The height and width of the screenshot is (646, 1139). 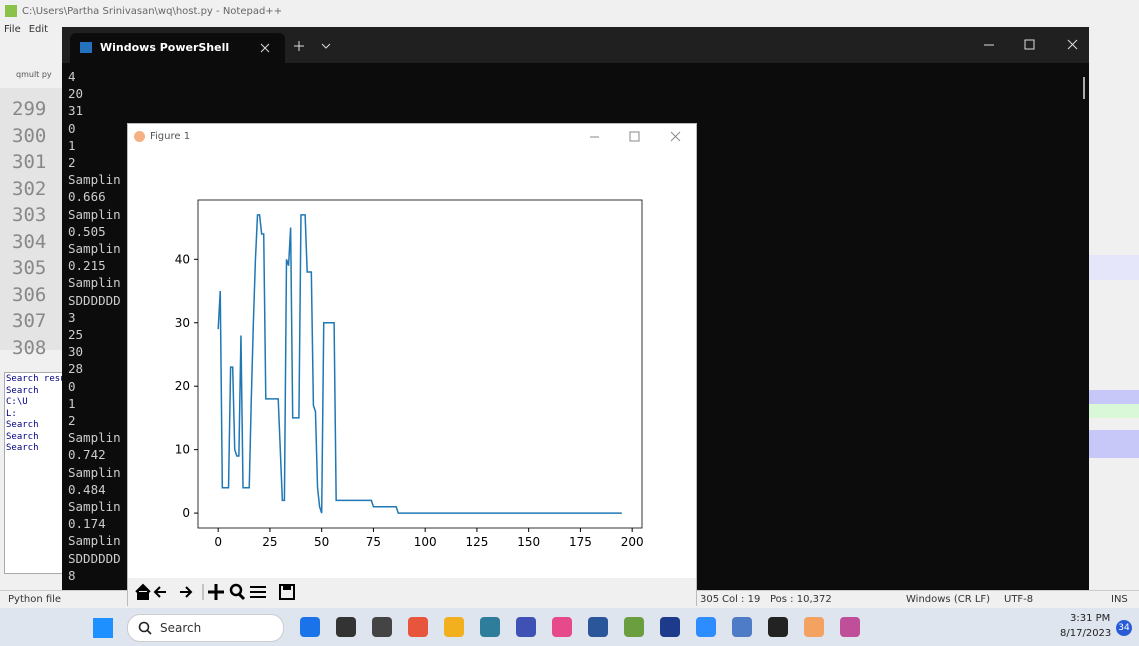 I want to click on terminal-line: 0.215, so click(x=87, y=266).